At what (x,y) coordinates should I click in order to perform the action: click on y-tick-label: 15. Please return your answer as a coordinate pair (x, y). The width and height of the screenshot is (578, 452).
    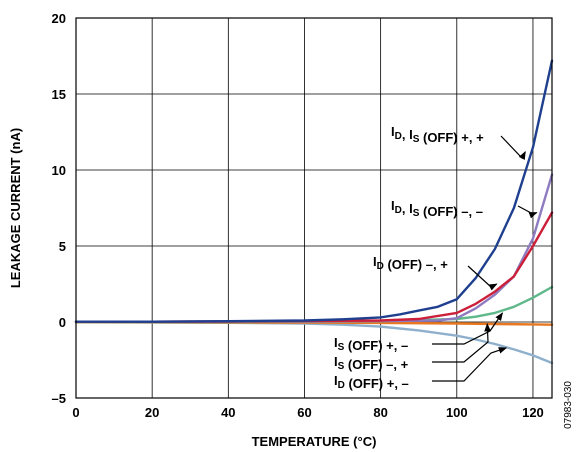
    Looking at the image, I should click on (59, 94).